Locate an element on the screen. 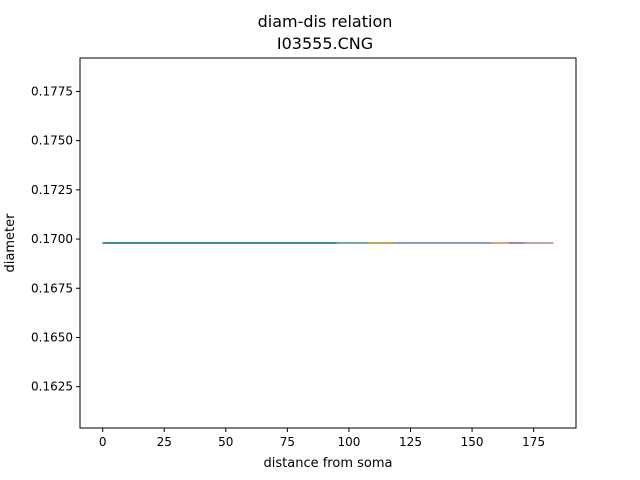 This screenshot has width=640, height=480. y-tick-label-0: 0.1625 is located at coordinates (52, 387).